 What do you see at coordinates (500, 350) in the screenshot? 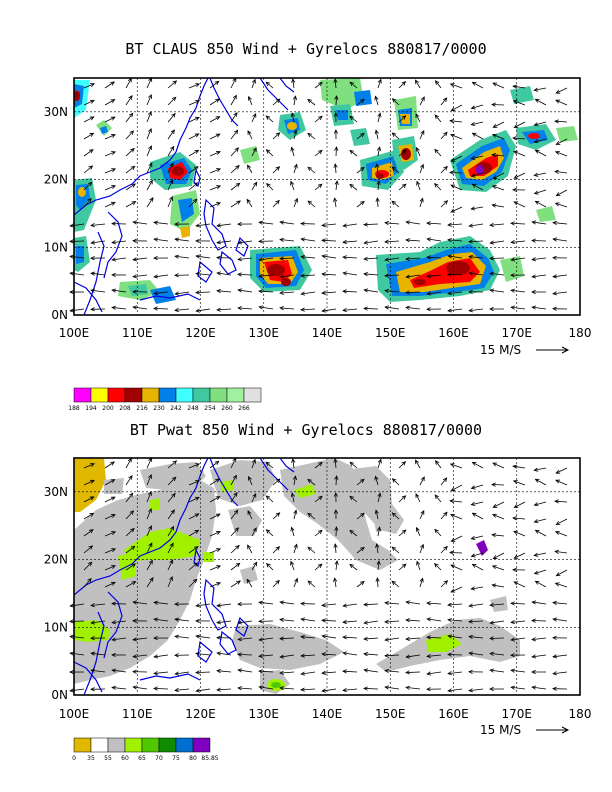
I see `panel1-vector-scale-label: 15 M/S` at bounding box center [500, 350].